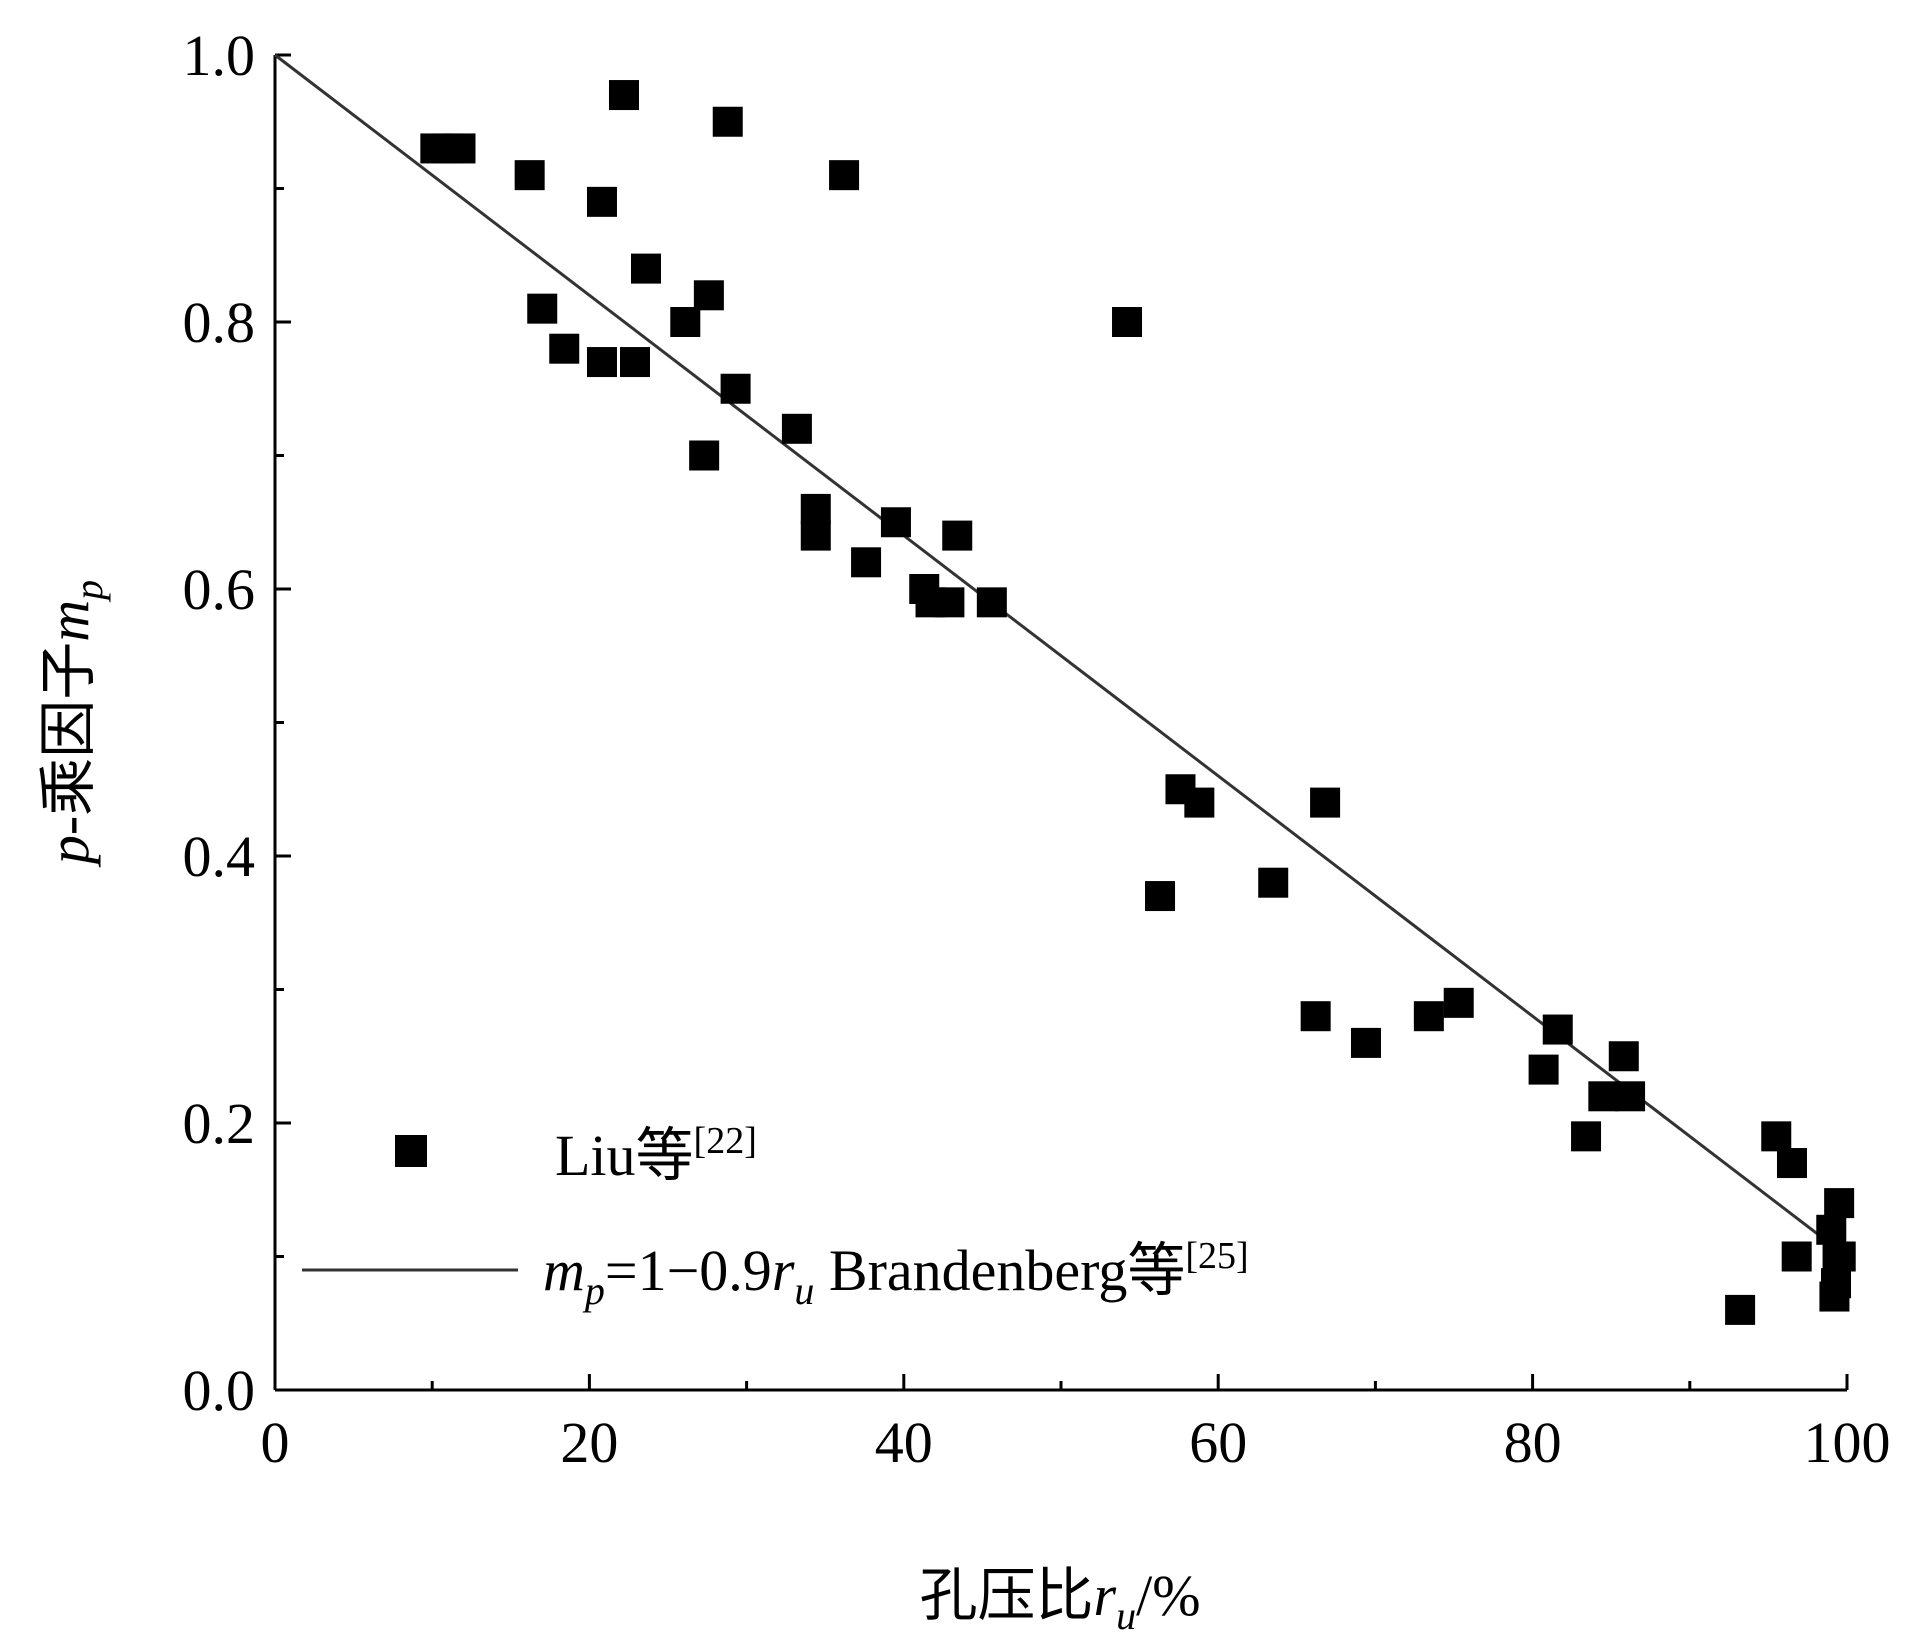  I want to click on legend-liu-ref: [22], so click(725, 1141).